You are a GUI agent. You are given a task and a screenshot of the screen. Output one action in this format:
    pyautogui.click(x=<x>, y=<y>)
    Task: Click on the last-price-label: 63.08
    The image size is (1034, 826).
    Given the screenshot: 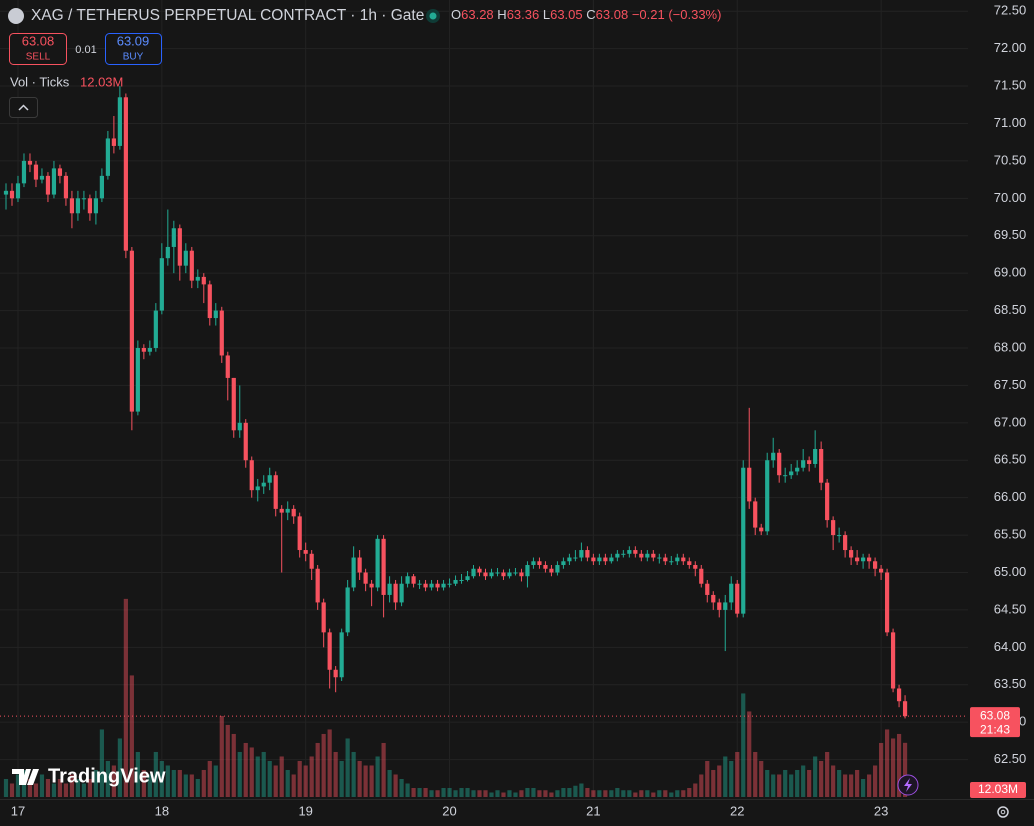 What is the action you would take?
    pyautogui.click(x=995, y=715)
    